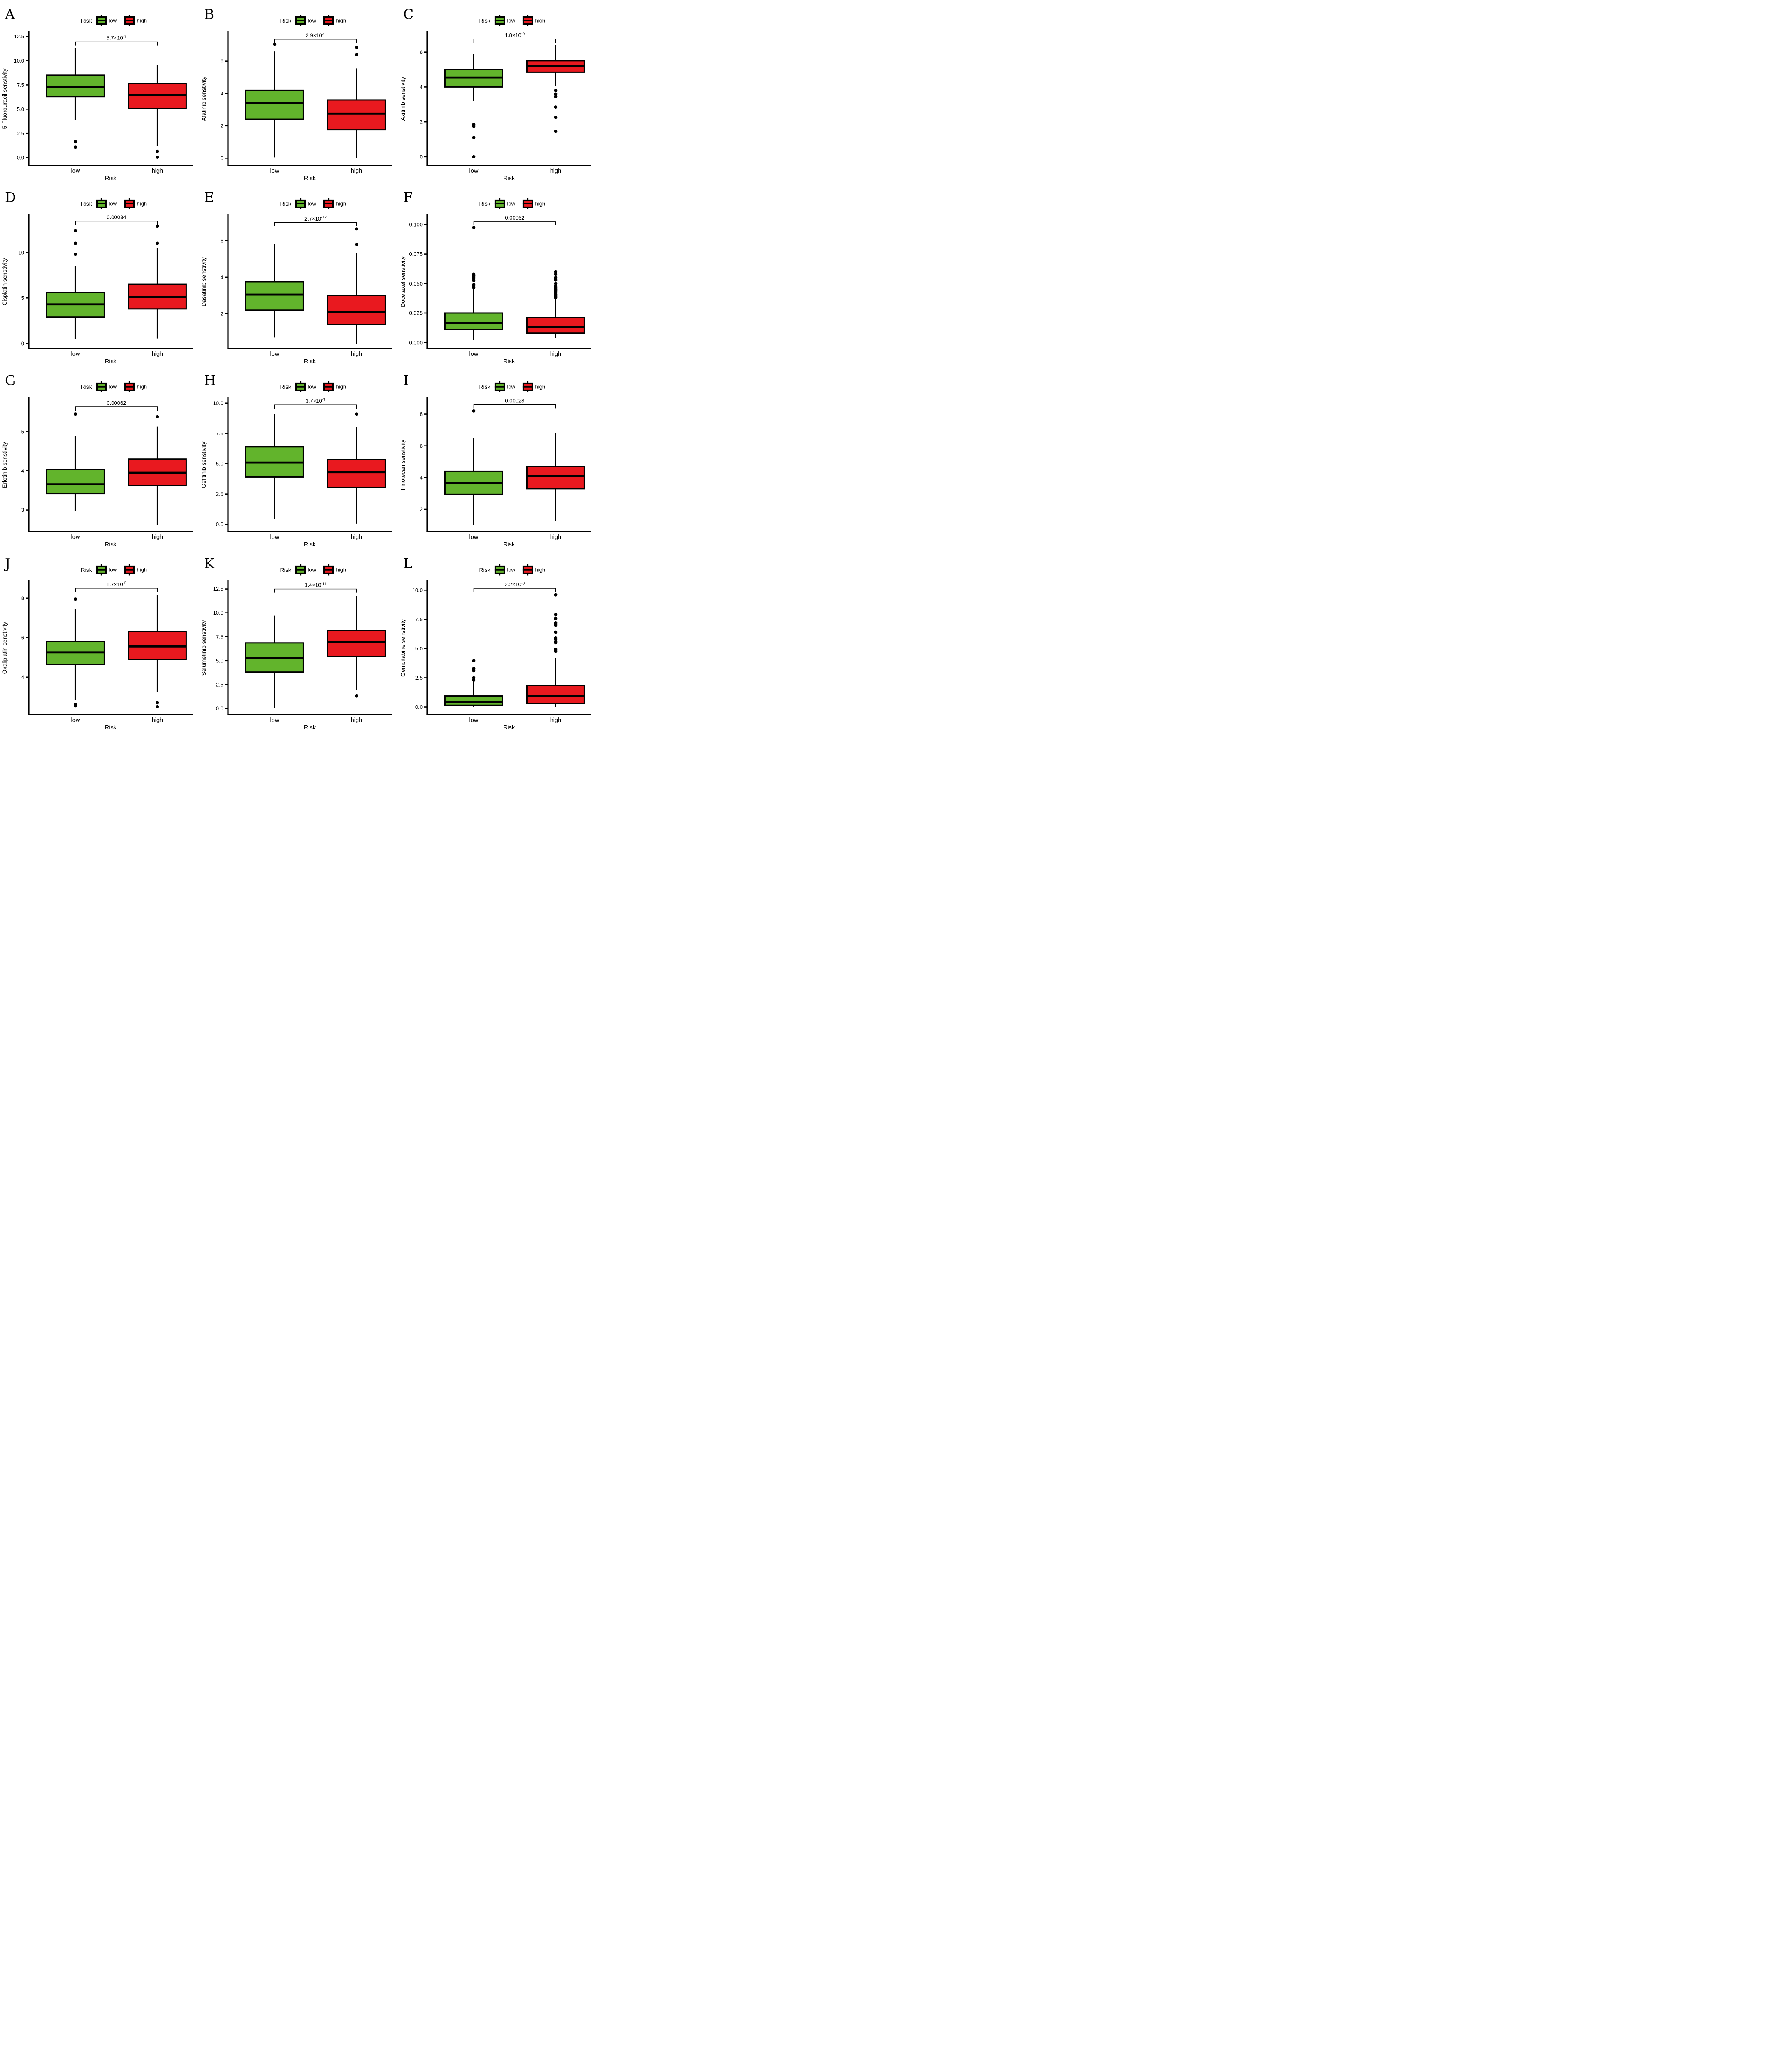  Describe the element at coordinates (4, 98) in the screenshot. I see `y-axis-title: 5-Fluorouracil senstivity` at that location.